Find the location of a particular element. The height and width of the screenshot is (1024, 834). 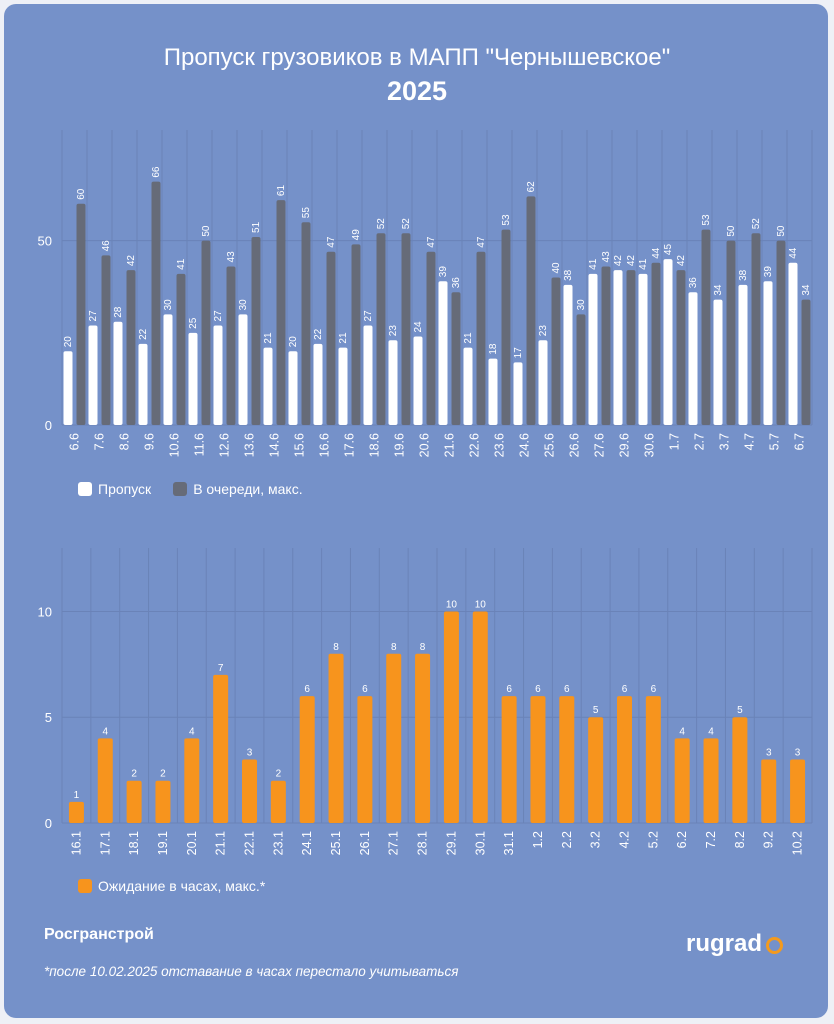

chart0-x-tick-label: 18.6 is located at coordinates (375, 445).